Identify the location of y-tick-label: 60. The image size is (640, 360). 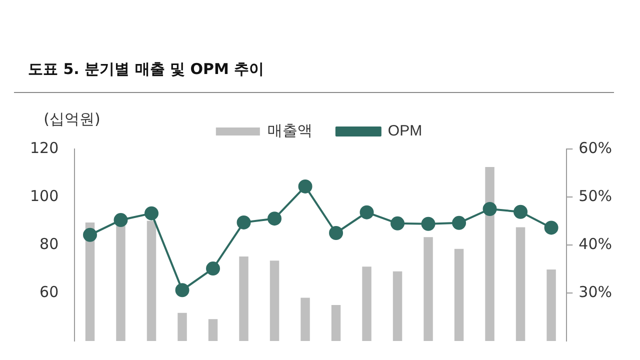
(49, 291).